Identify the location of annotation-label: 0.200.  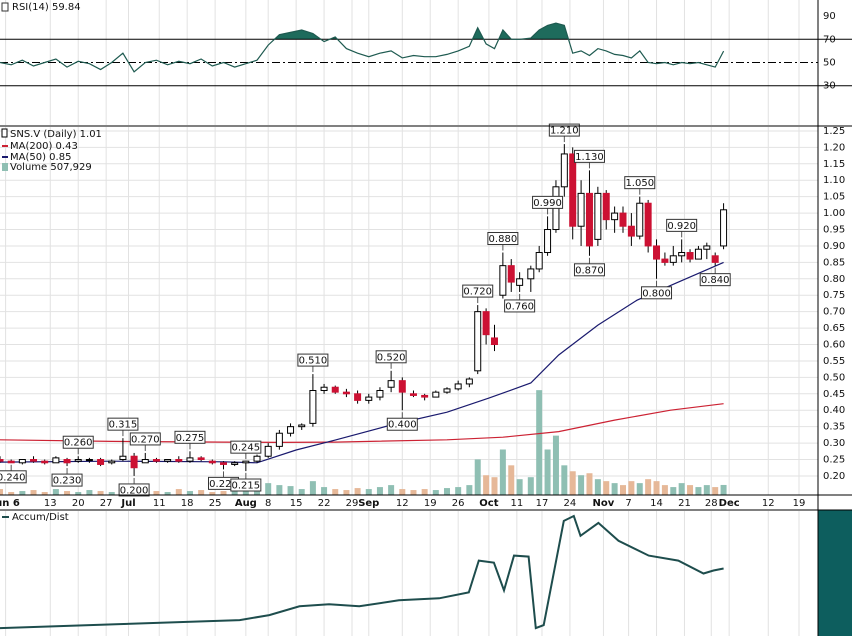
(134, 490).